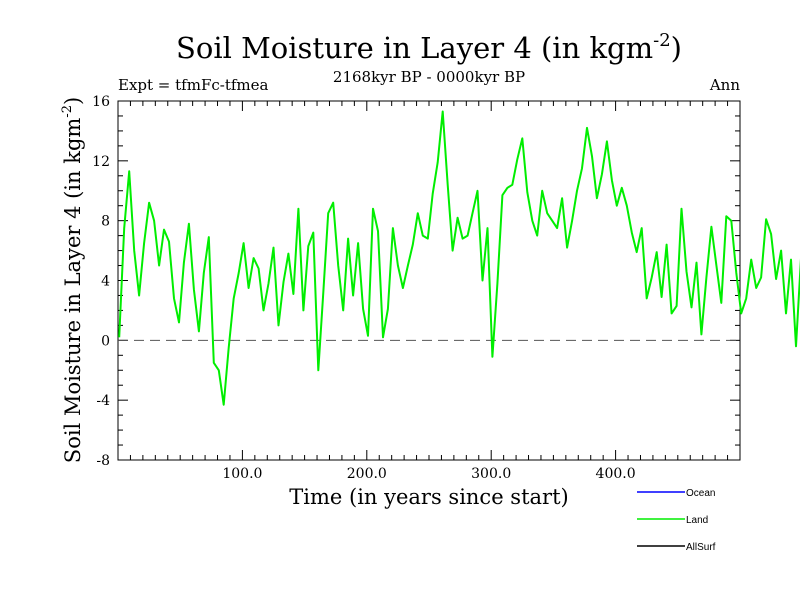 The image size is (800, 600). I want to click on period-label: Ann, so click(724, 85).